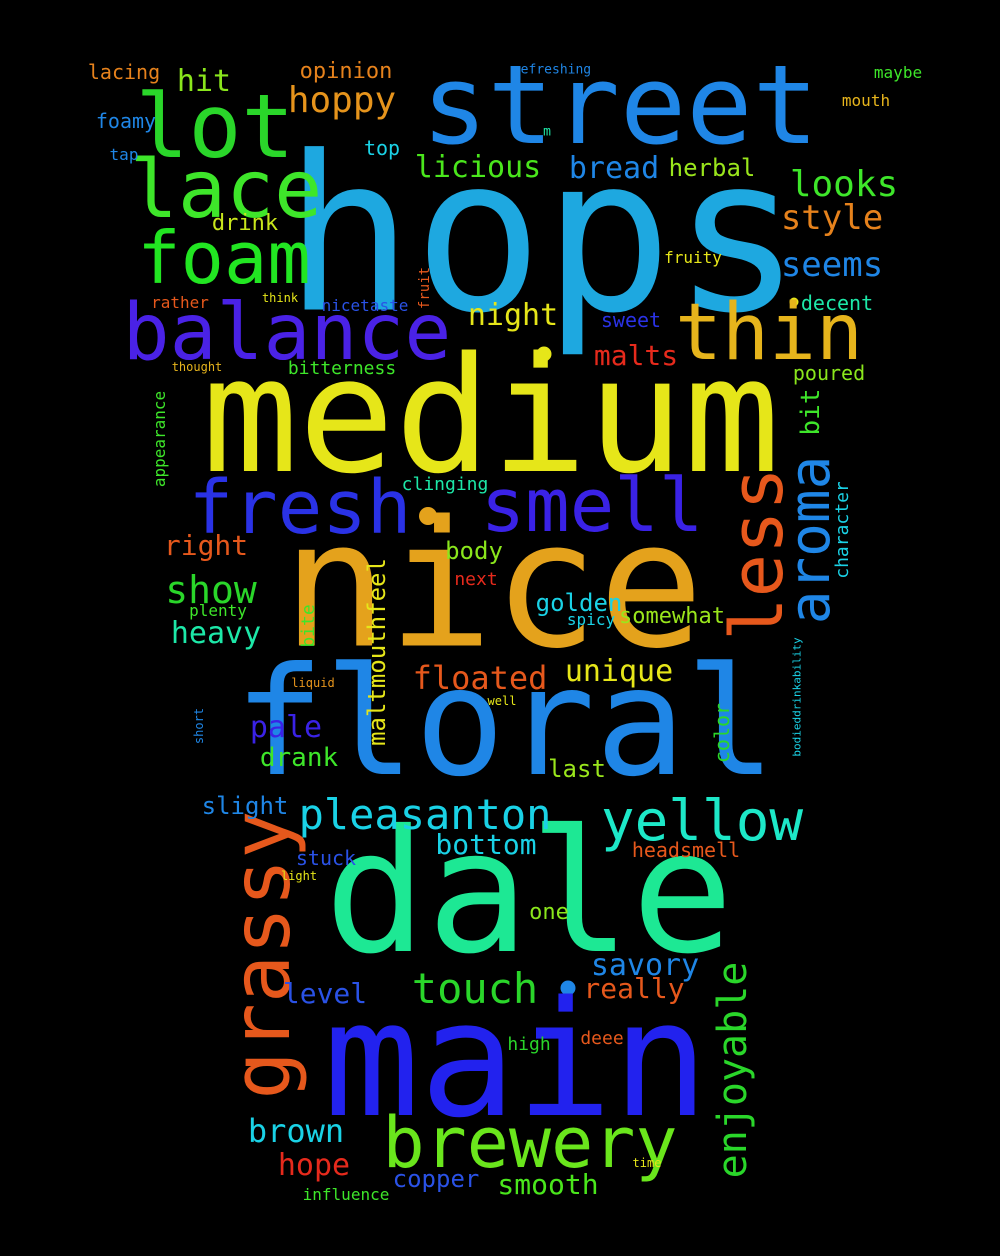 The height and width of the screenshot is (1256, 1000). Describe the element at coordinates (197, 367) in the screenshot. I see `word-thought: thought` at that location.